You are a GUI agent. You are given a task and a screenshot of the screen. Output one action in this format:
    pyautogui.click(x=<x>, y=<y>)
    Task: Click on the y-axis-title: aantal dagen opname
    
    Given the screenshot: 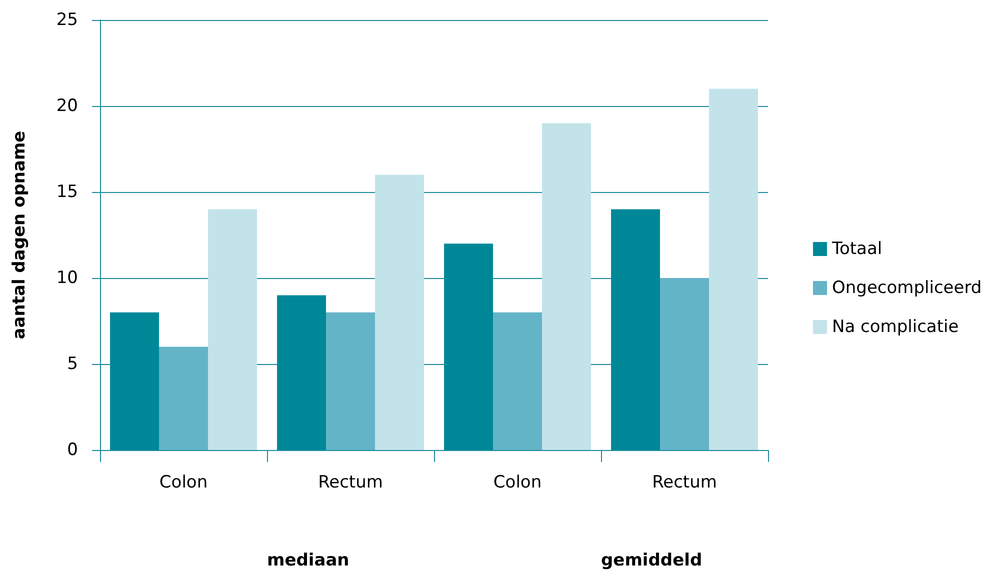 What is the action you would take?
    pyautogui.click(x=20, y=235)
    